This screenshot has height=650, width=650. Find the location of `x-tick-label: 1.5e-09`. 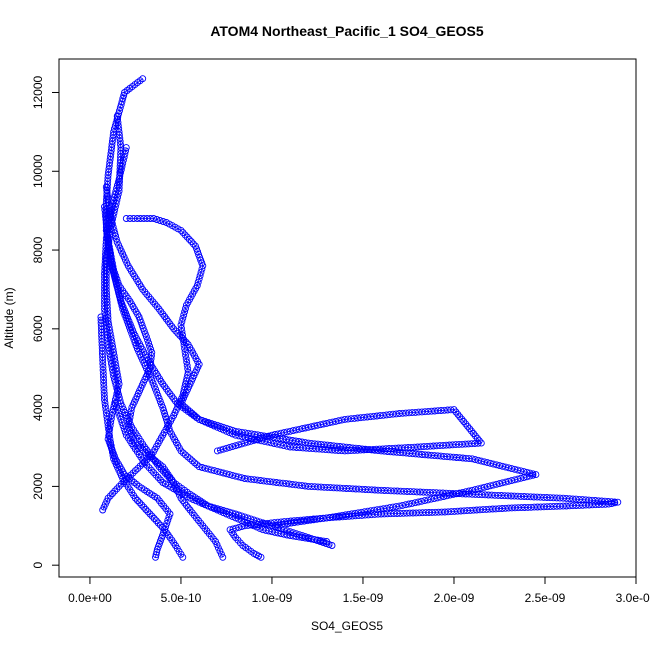

x-tick-label: 1.5e-09 is located at coordinates (363, 598).